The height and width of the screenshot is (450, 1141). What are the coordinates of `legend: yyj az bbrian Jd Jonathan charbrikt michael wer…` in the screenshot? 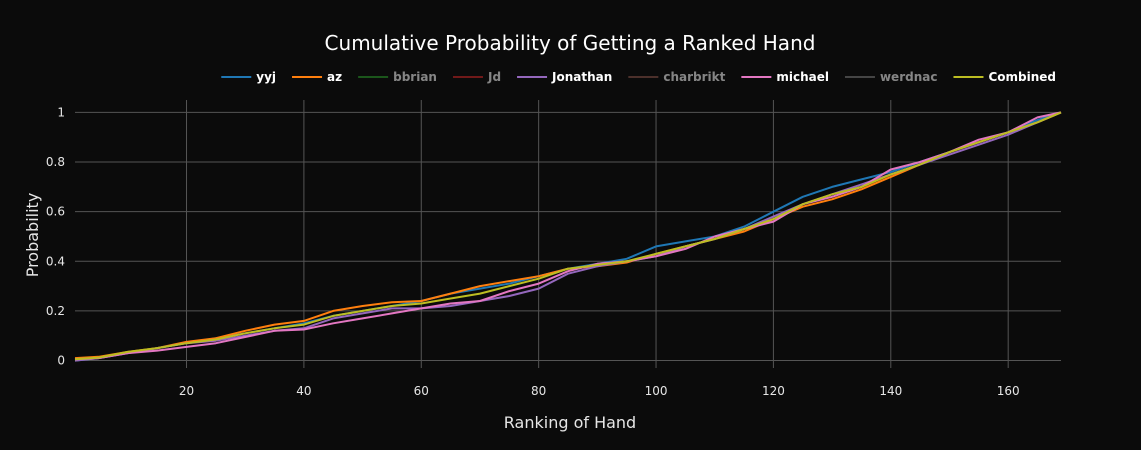 It's located at (638, 77).